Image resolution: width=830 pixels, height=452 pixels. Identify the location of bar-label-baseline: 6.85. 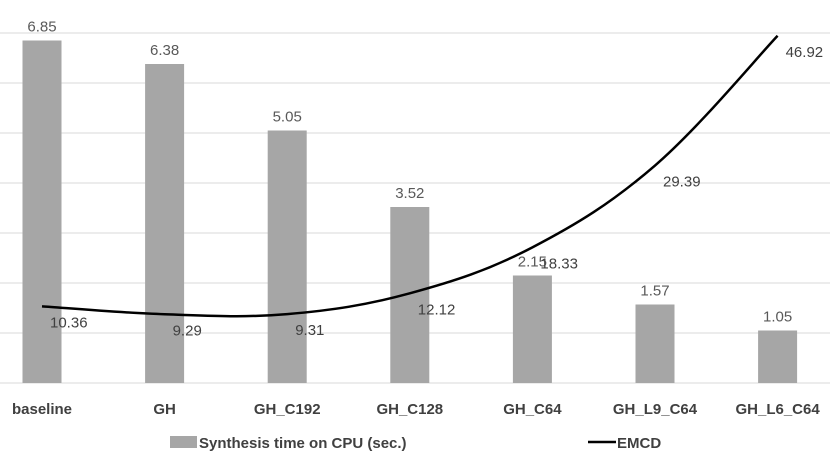
(41, 27).